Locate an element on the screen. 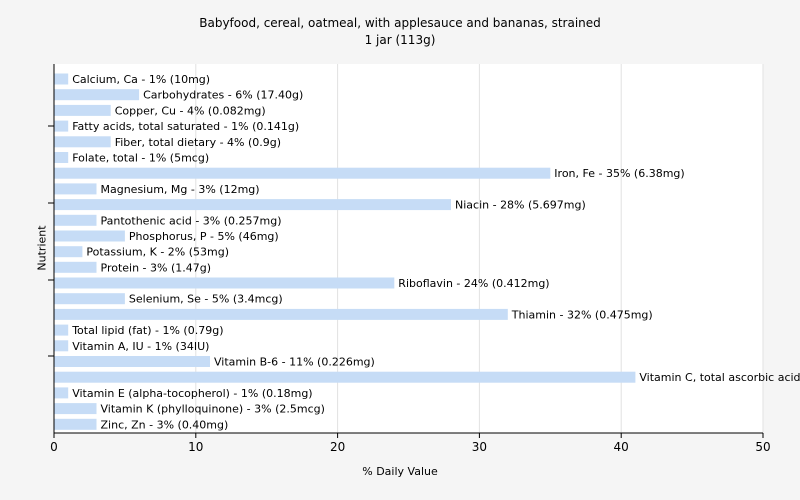 This screenshot has height=500, width=800. bar-label: Niacin - 28% (5.697mg) is located at coordinates (520, 205).